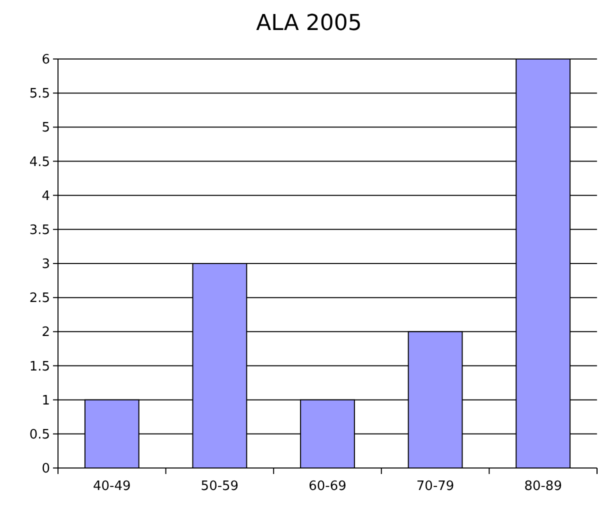 Image resolution: width=598 pixels, height=506 pixels. Describe the element at coordinates (39, 230) in the screenshot. I see `y-tick-label: 3.5` at that location.